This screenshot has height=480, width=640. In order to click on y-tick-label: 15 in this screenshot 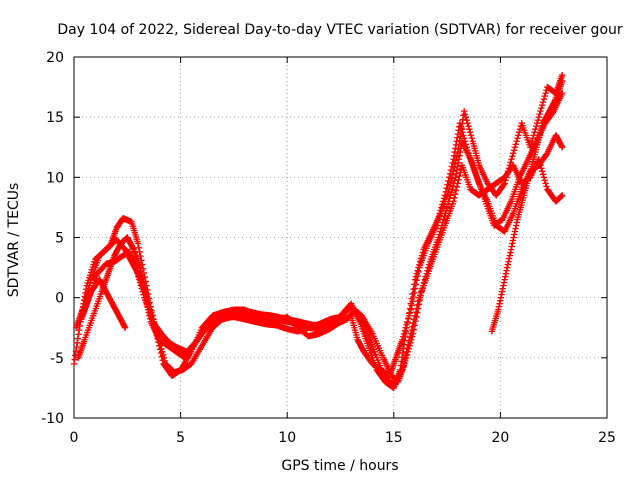, I will do `click(55, 118)`.